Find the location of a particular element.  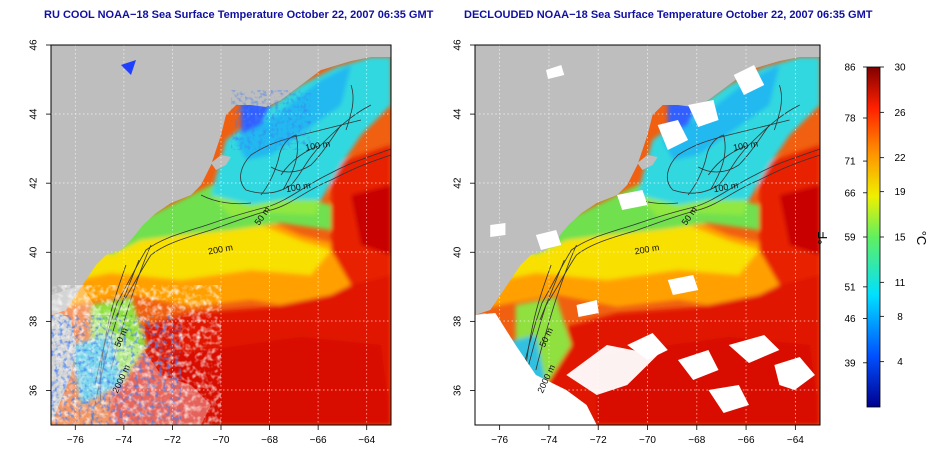

left-x-tick-label: −68 is located at coordinates (269, 440).